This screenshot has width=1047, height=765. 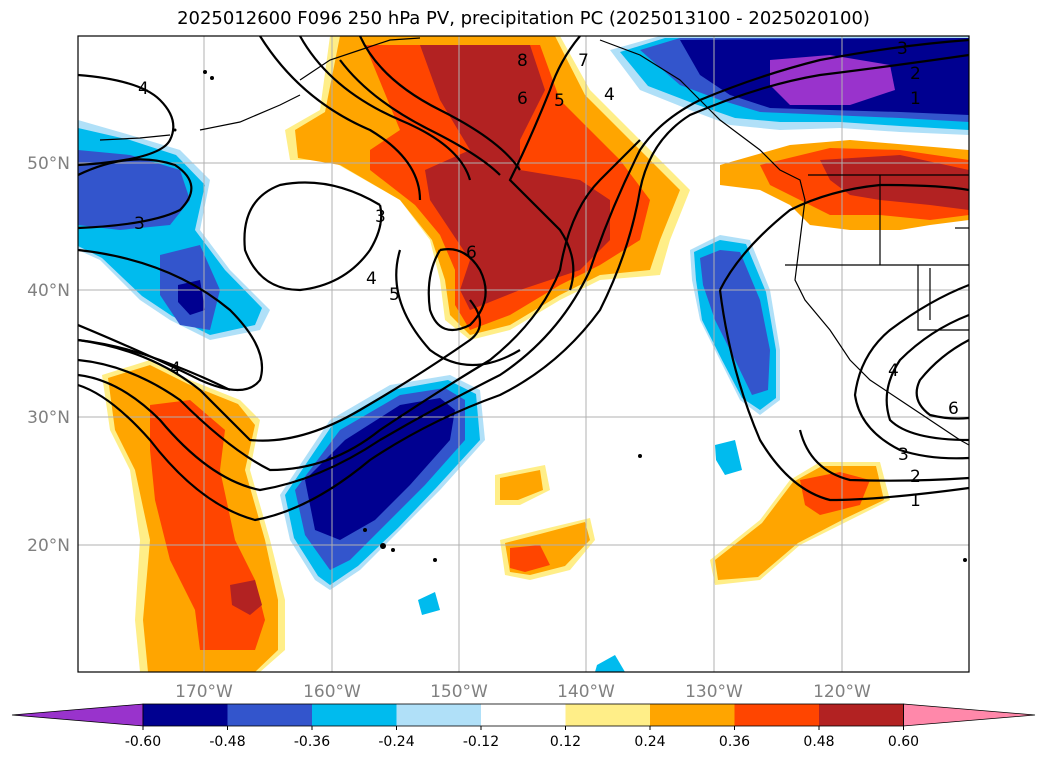 I want to click on lon-label: 170°W, so click(x=204, y=692).